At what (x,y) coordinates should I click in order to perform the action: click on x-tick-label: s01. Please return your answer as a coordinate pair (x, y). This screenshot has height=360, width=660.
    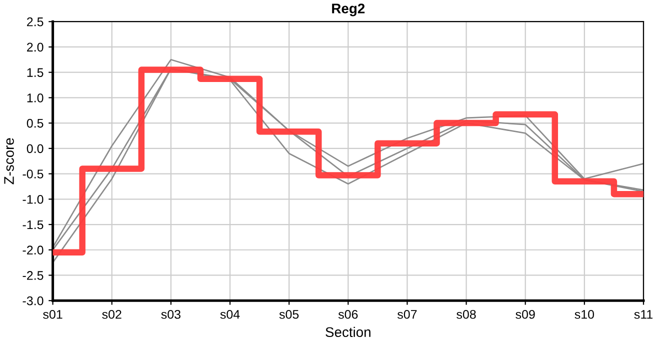
    Looking at the image, I should click on (52, 314).